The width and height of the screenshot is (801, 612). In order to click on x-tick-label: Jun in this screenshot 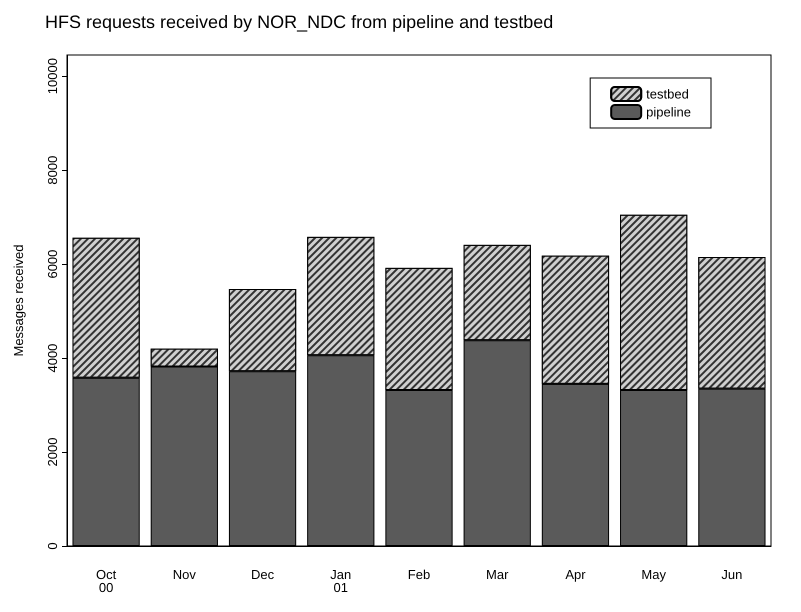, I will do `click(731, 574)`.